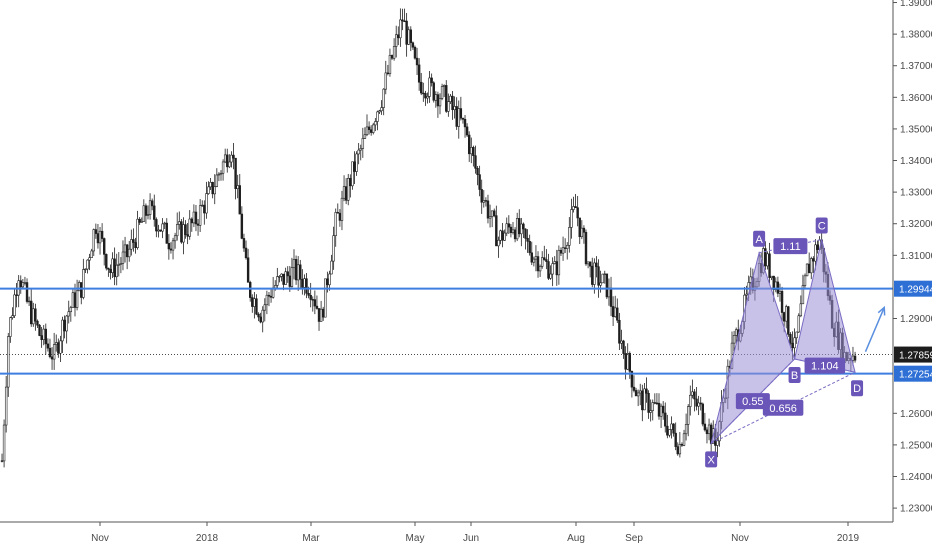 The width and height of the screenshot is (932, 550). I want to click on y-tick-label-12: 1.25000, so click(916, 445).